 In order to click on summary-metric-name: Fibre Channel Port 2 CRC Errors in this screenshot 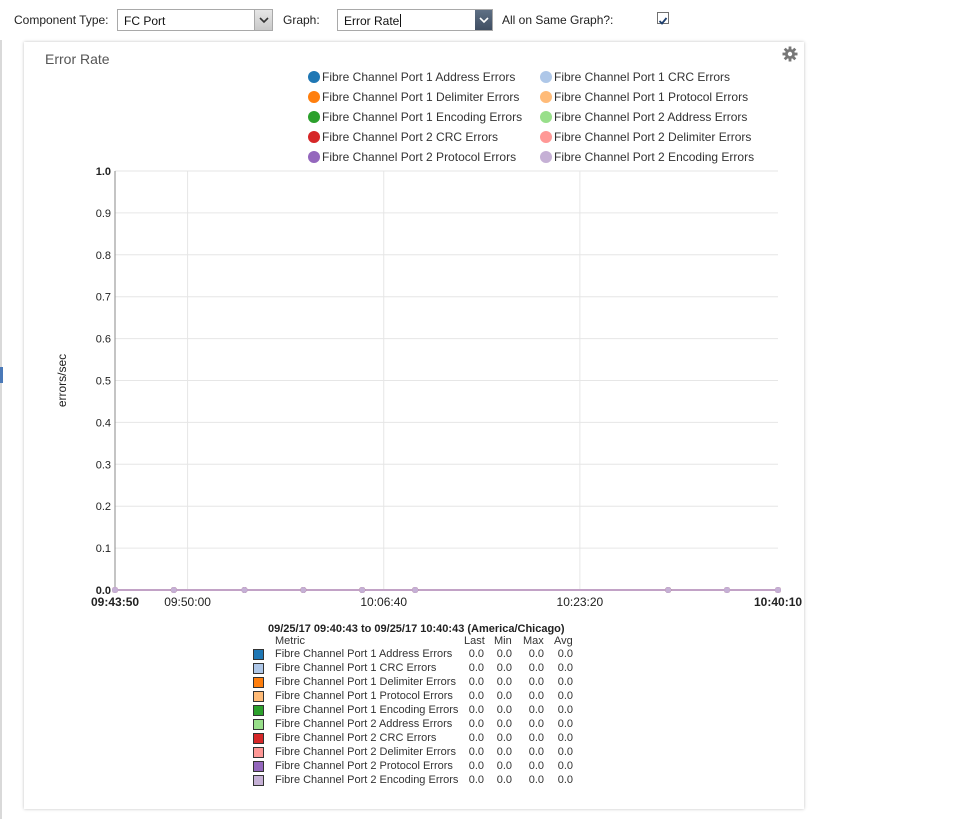, I will do `click(356, 738)`.